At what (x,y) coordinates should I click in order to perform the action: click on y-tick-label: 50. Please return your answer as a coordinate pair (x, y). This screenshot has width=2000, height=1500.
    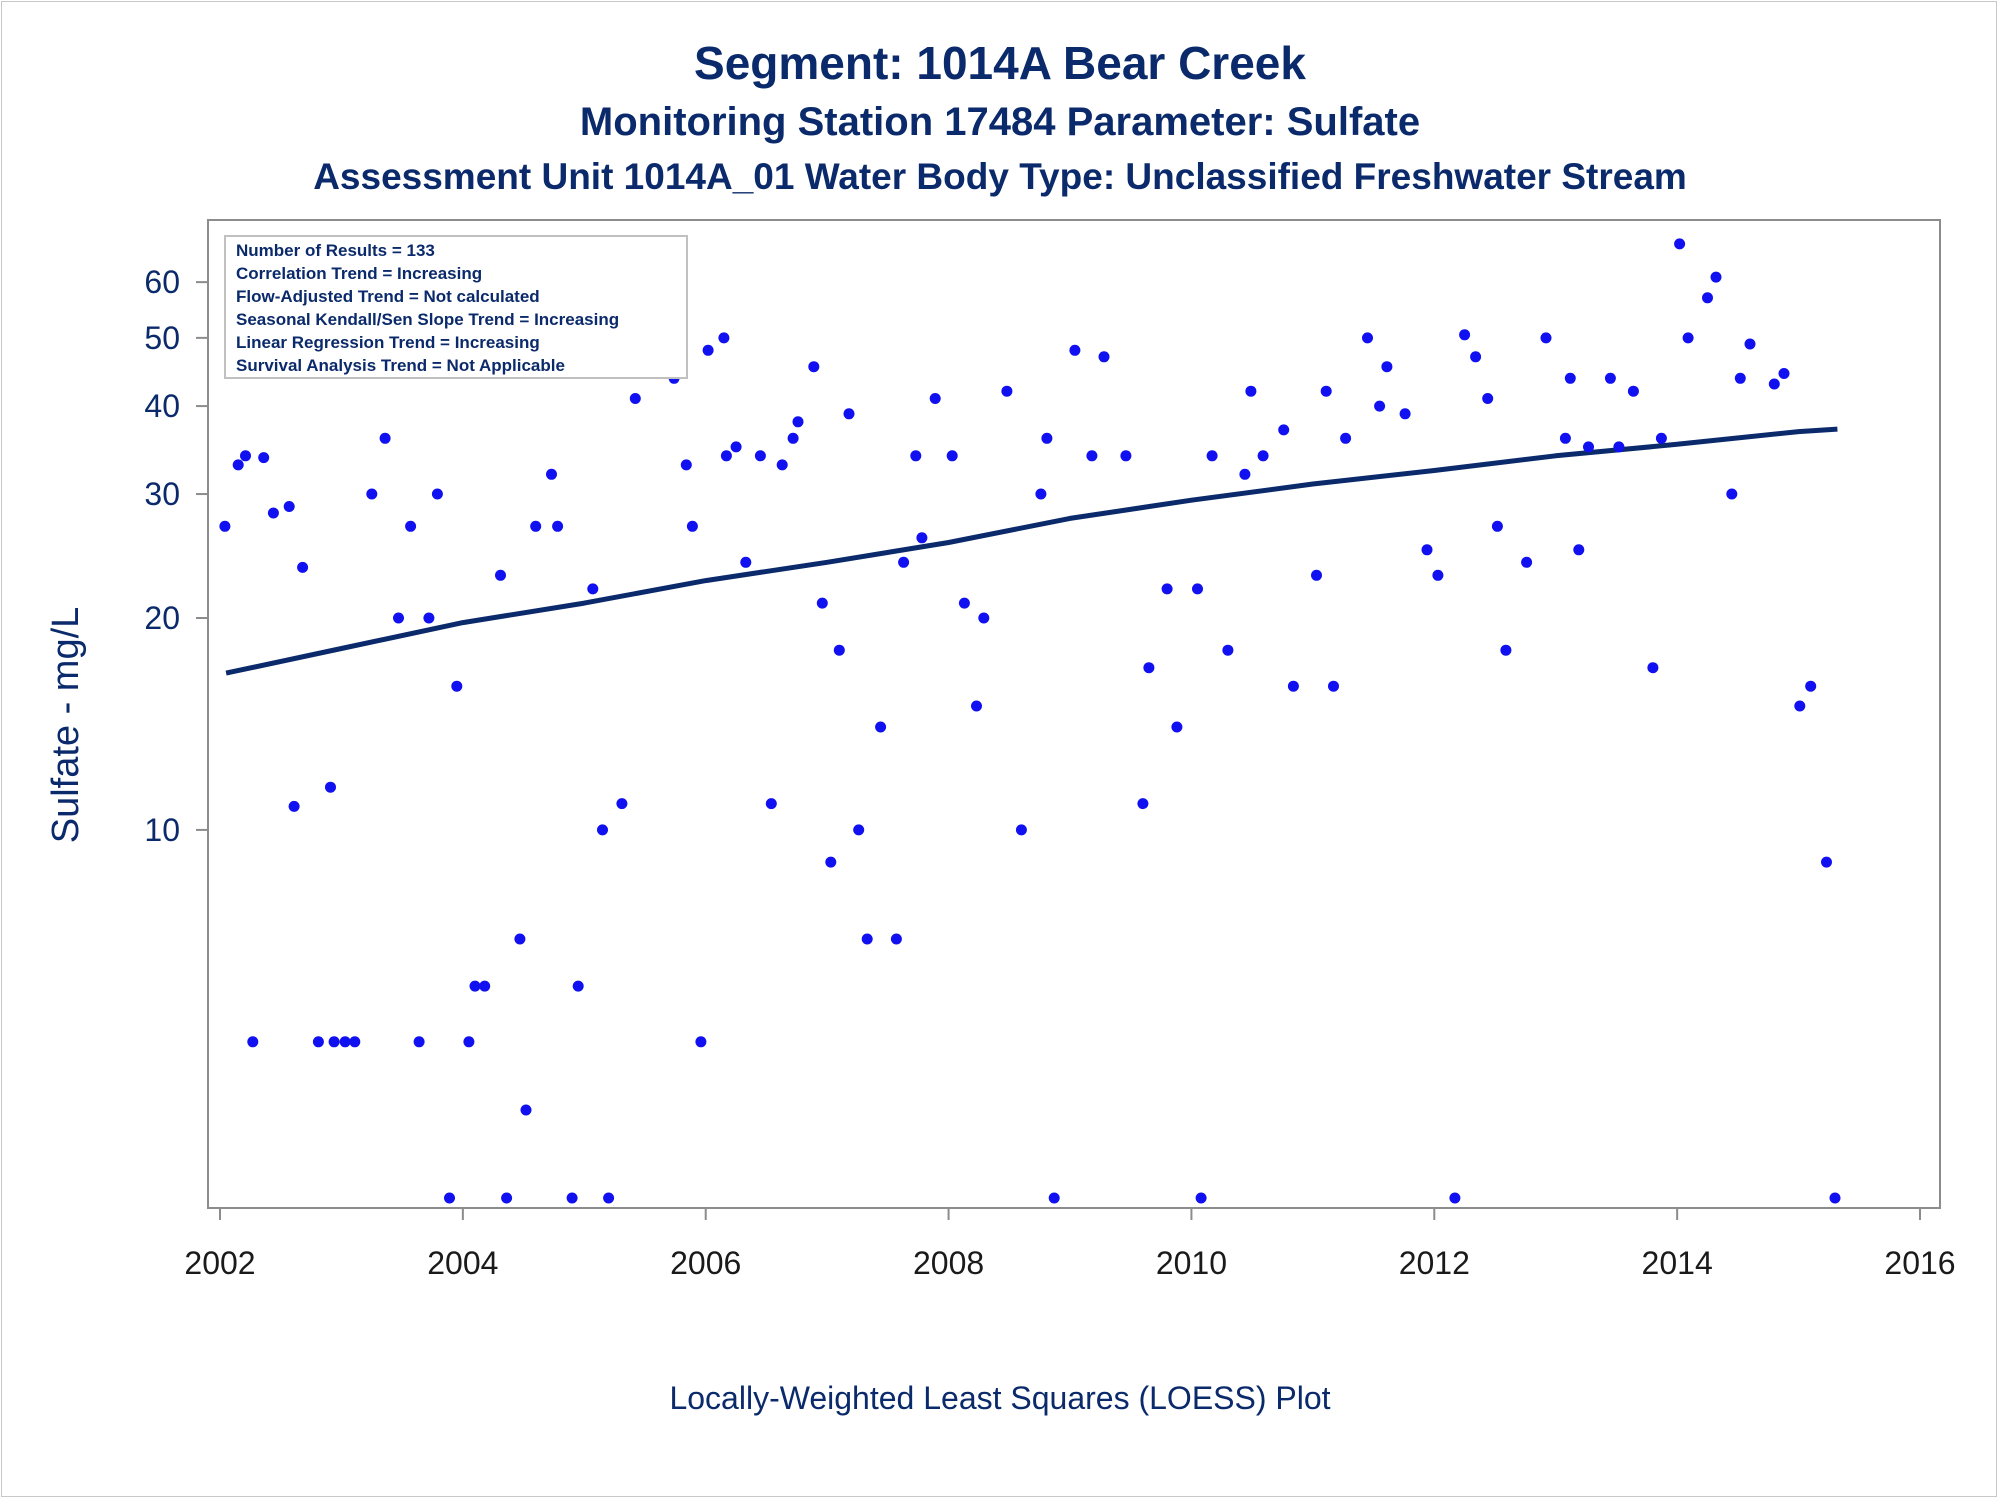
    Looking at the image, I should click on (162, 338).